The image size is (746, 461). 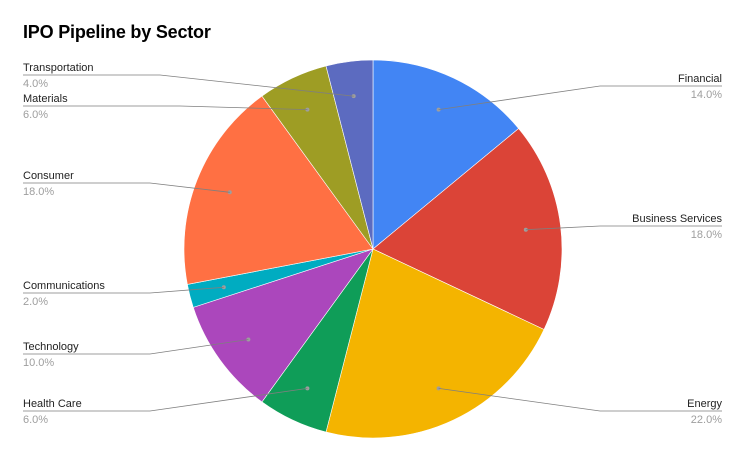 I want to click on slice-percent-communications: 2.0%, so click(x=35, y=302).